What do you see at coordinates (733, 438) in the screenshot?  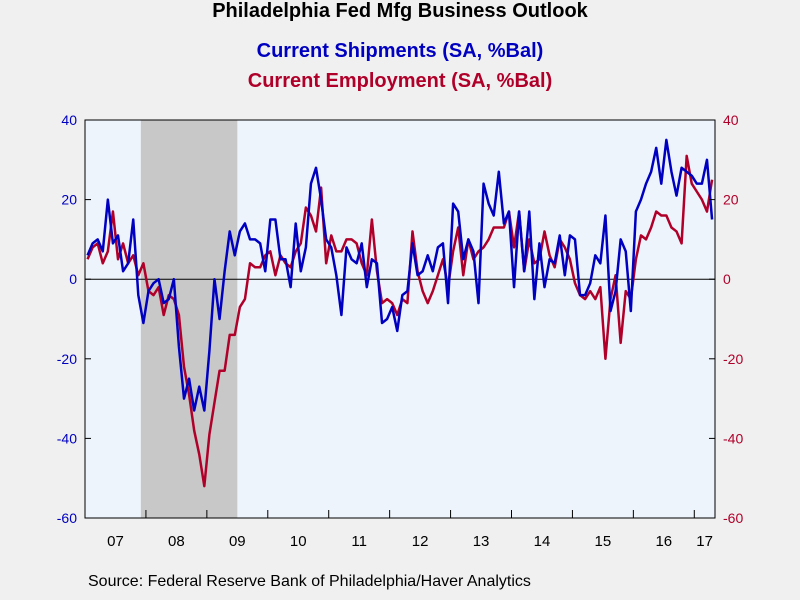 I see `y-right-tick-label: -40` at bounding box center [733, 438].